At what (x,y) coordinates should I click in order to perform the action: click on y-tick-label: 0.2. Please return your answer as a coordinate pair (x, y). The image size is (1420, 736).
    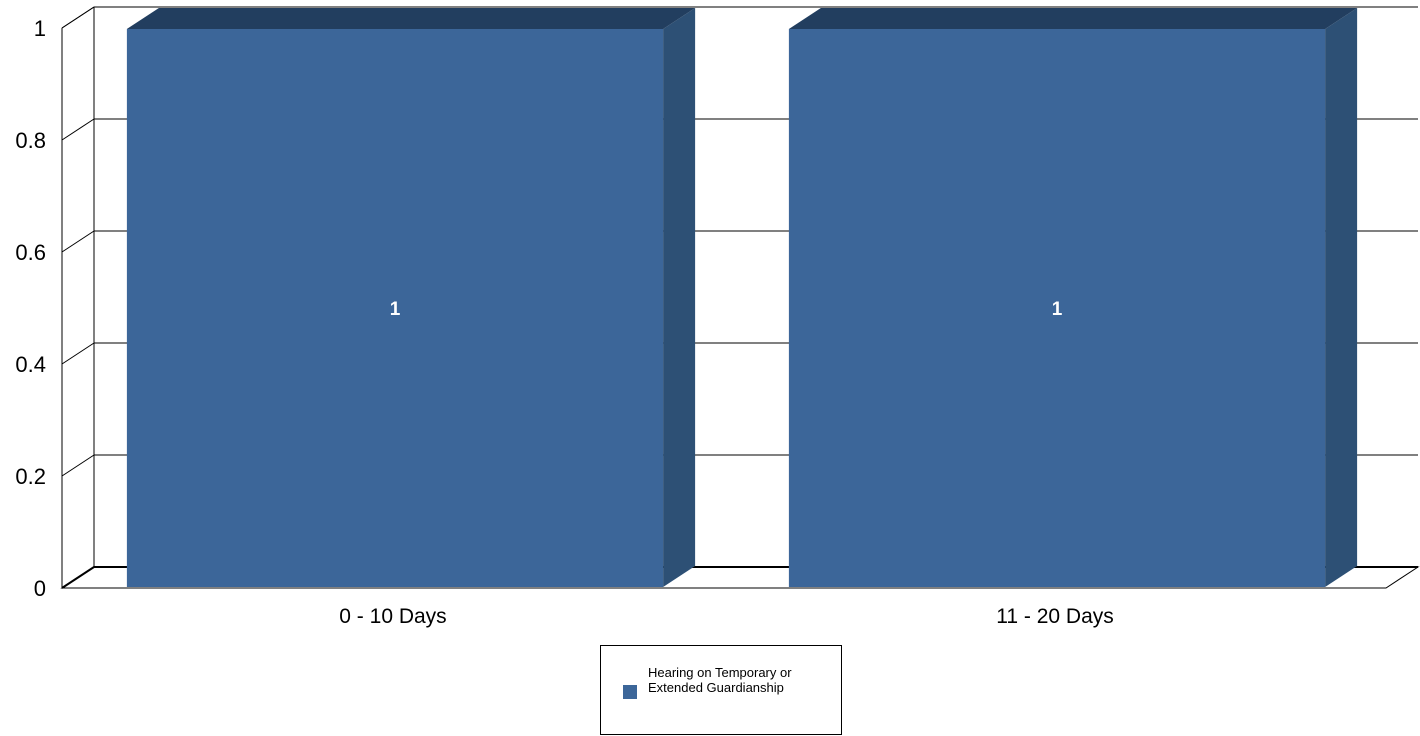
    Looking at the image, I should click on (30, 476).